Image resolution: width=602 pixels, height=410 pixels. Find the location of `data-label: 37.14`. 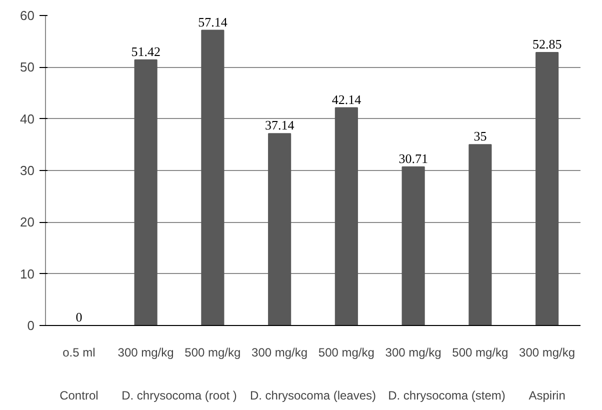

data-label: 37.14 is located at coordinates (279, 125).